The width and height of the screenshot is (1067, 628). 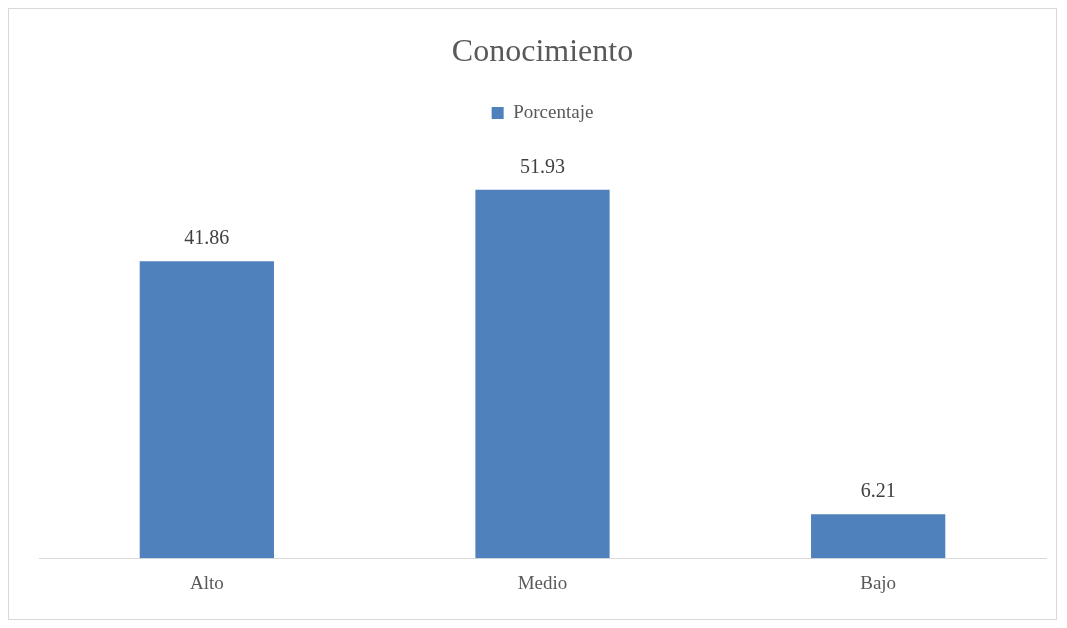 I want to click on legend-label: Porcentaje, so click(x=553, y=111).